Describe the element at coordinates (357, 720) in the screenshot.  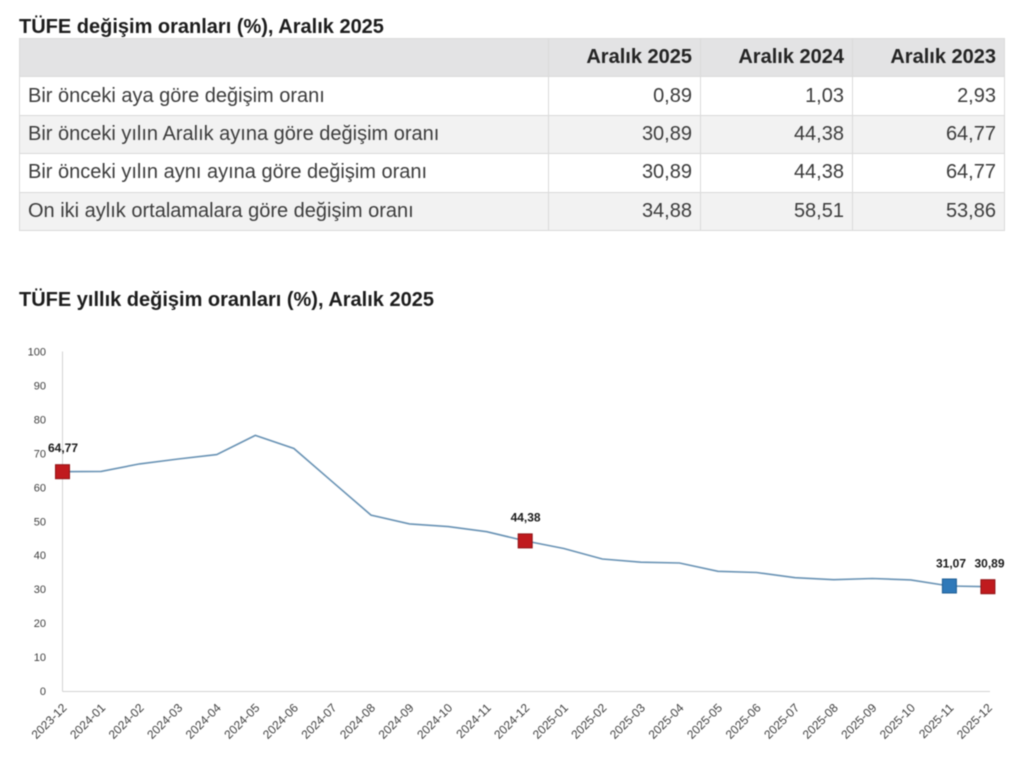
I see `svg-text: 2024-08` at that location.